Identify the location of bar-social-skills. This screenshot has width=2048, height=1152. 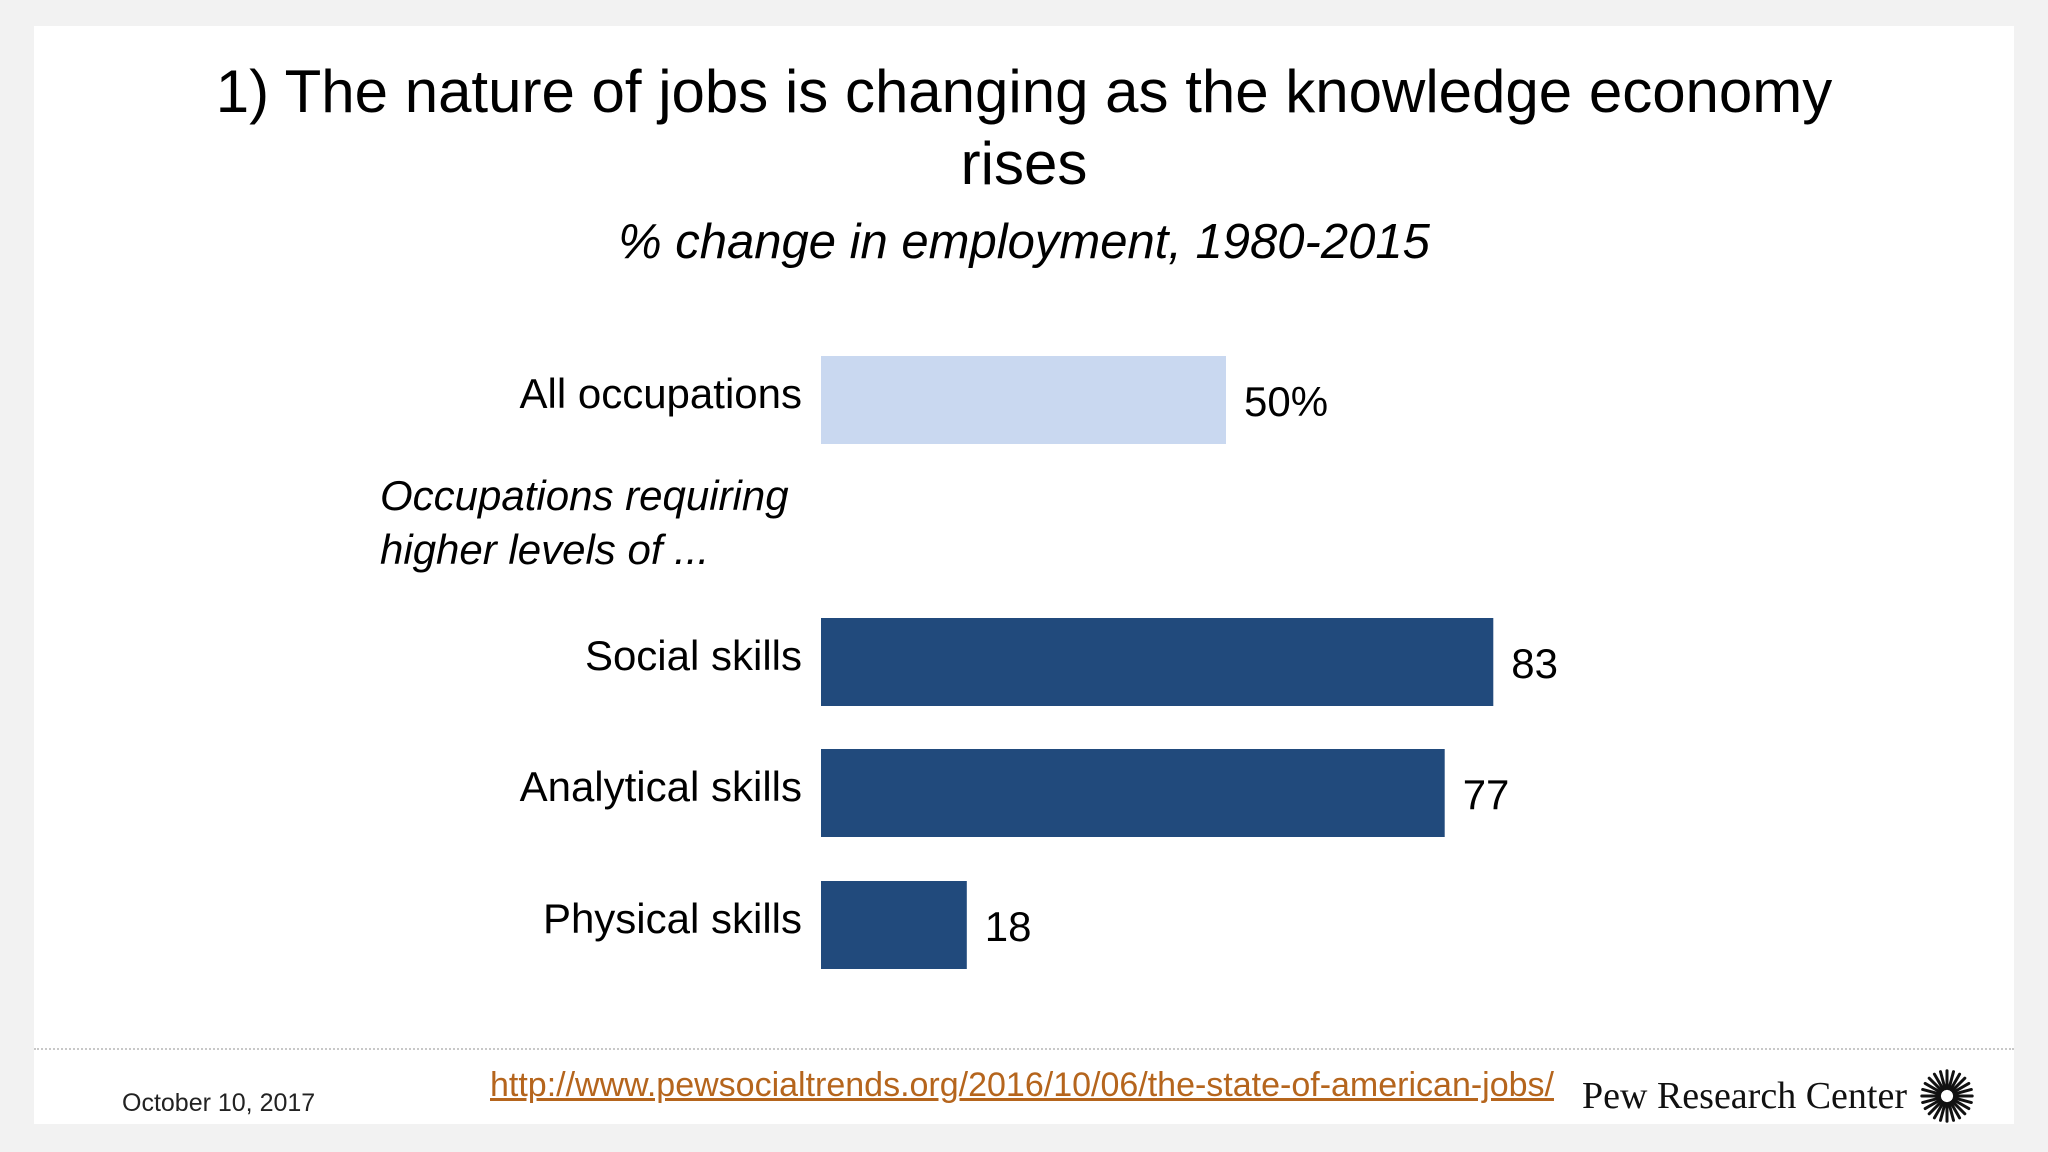
(1157, 662).